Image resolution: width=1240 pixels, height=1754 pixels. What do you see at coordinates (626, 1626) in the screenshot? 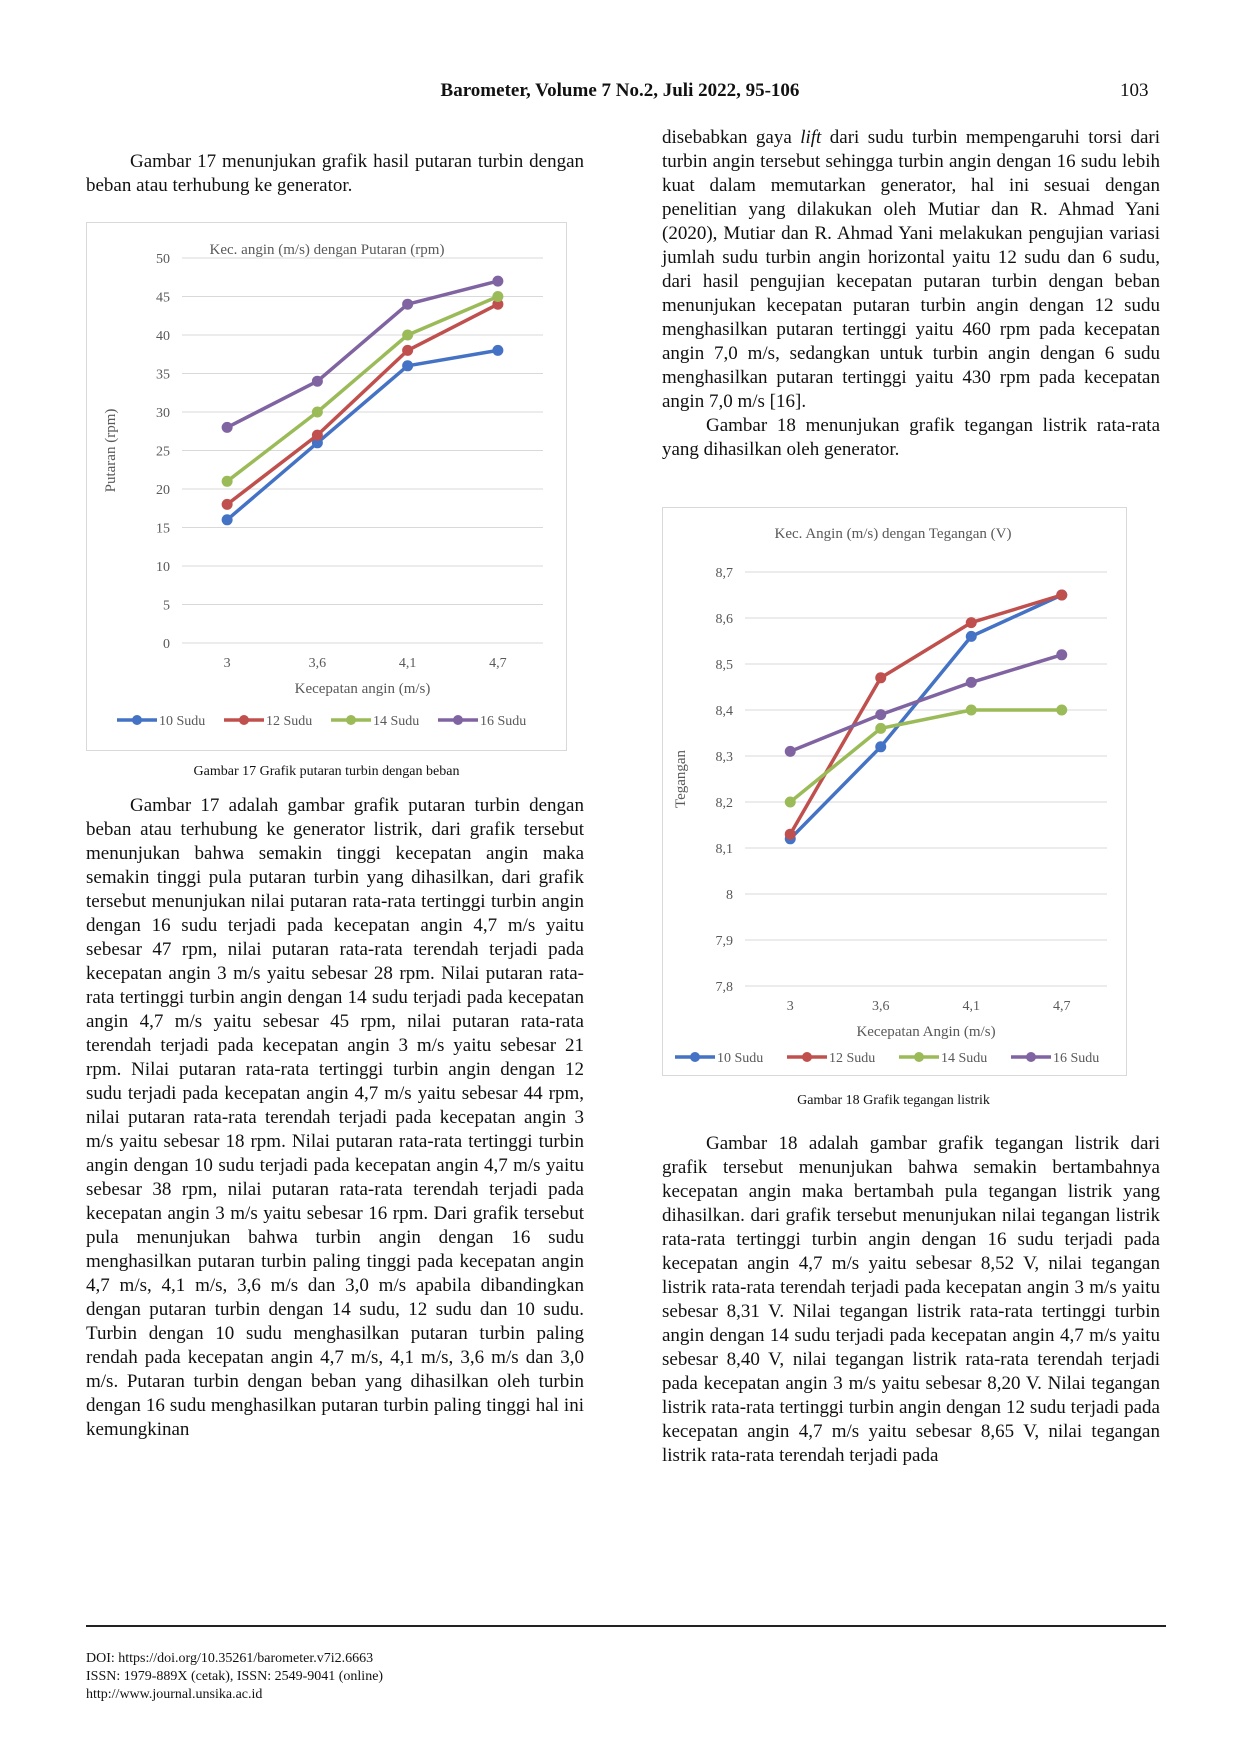
I see `footer-rule` at bounding box center [626, 1626].